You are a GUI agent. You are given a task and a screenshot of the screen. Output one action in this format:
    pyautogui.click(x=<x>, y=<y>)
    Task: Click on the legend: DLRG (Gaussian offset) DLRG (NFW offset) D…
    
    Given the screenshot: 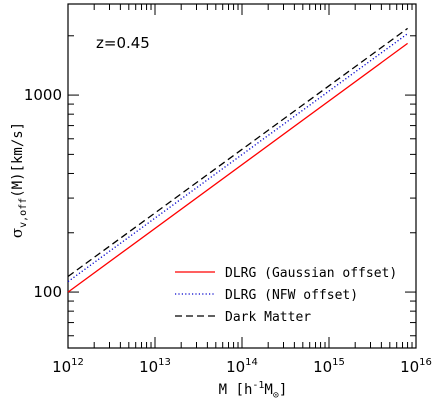 What is the action you would take?
    pyautogui.click(x=286, y=295)
    